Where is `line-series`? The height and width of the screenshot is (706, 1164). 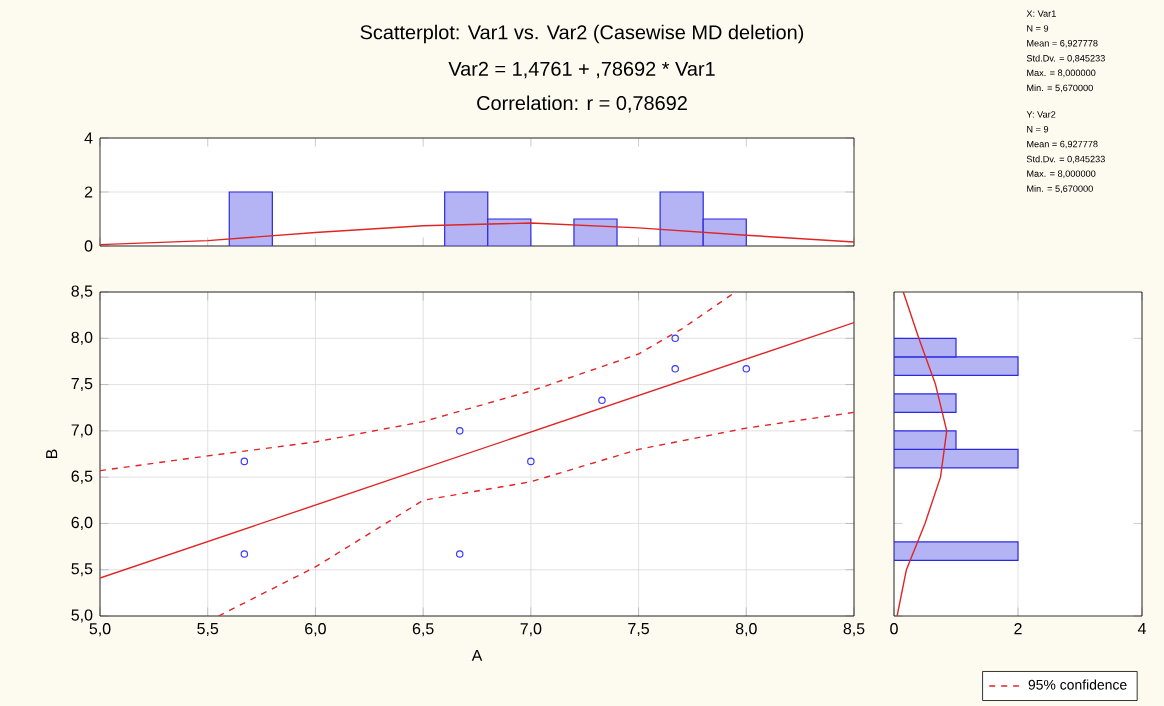
line-series is located at coordinates (418, 382).